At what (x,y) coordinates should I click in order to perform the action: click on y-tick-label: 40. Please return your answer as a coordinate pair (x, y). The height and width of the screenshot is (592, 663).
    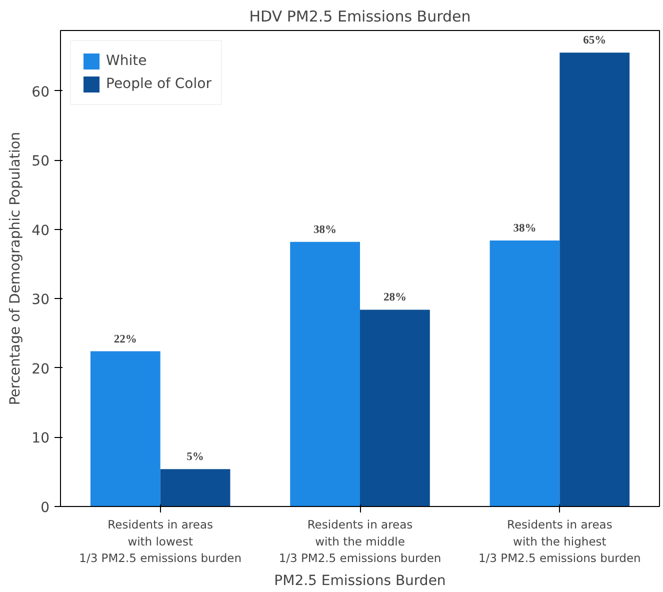
    Looking at the image, I should click on (41, 230).